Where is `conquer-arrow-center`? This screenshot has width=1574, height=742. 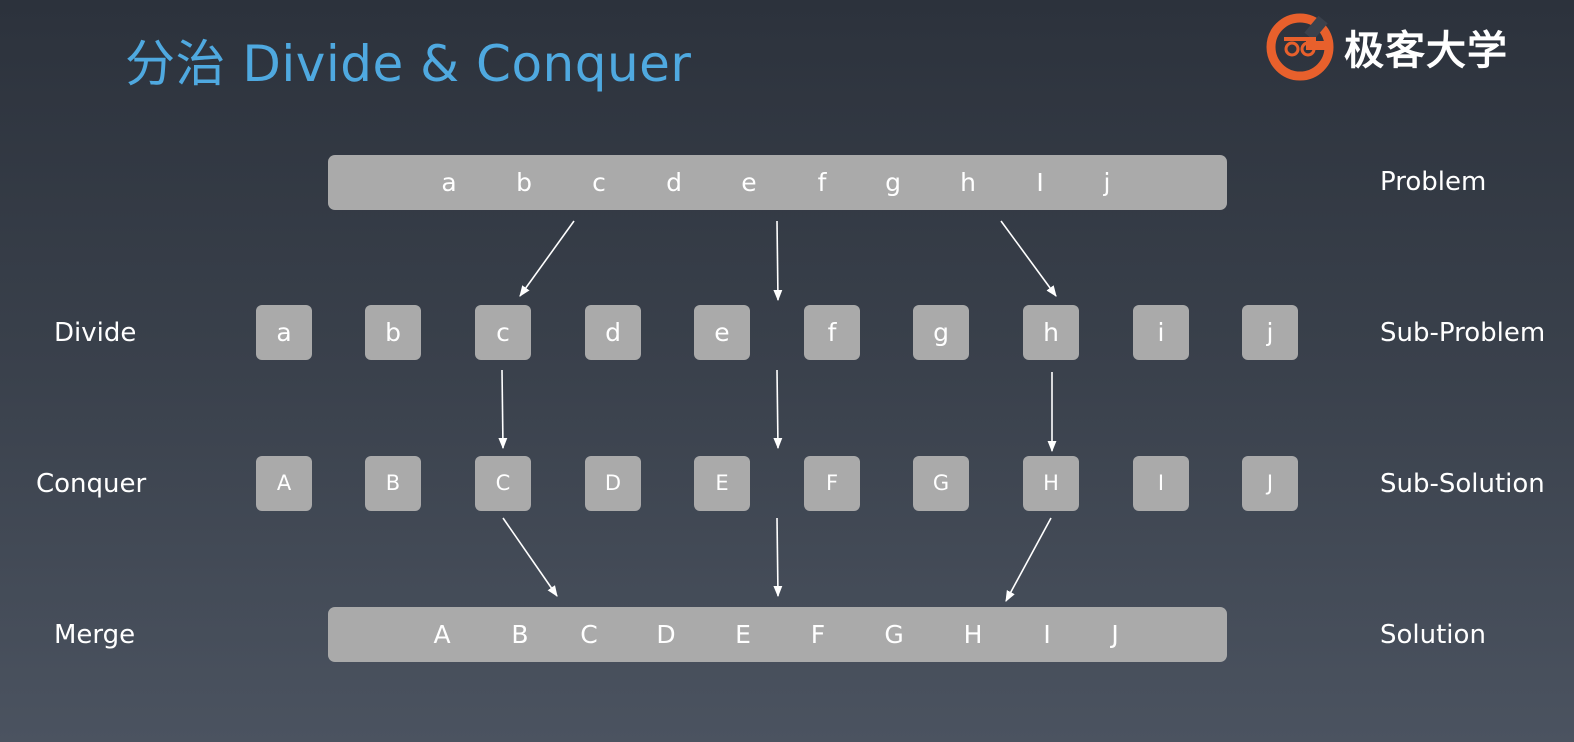 conquer-arrow-center is located at coordinates (777, 409).